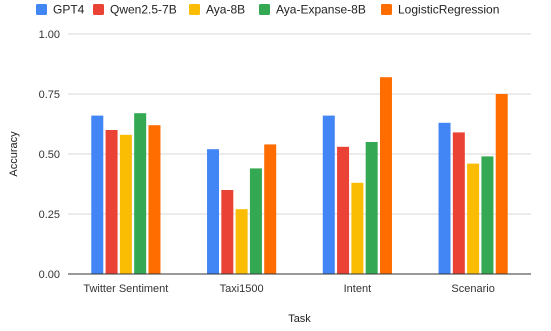  What do you see at coordinates (14, 154) in the screenshot?
I see `y-axis-title: Accuracy` at bounding box center [14, 154].